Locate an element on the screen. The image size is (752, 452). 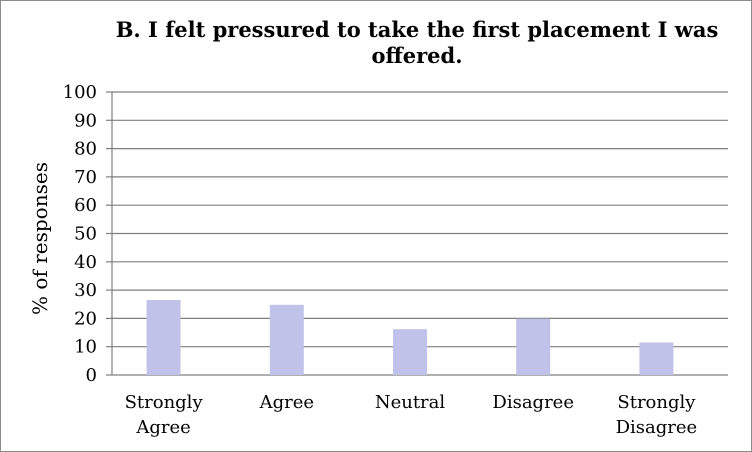
y-tick-label: 60 is located at coordinates (85, 205).